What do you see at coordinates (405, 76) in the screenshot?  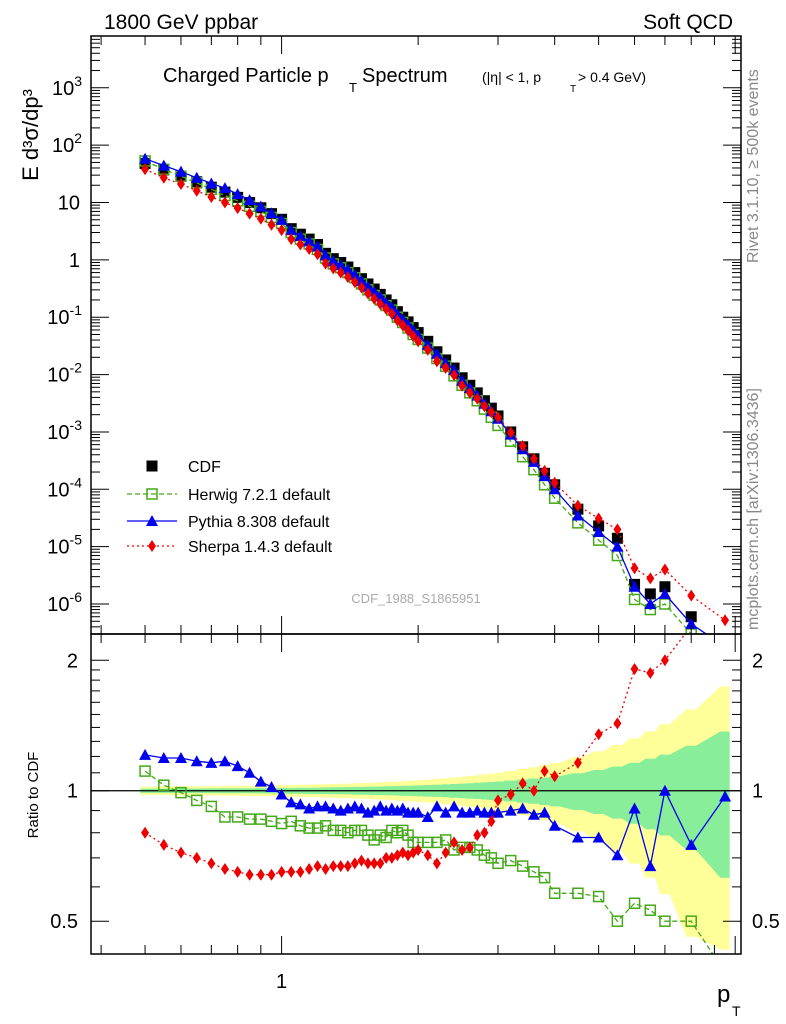 I see `plot-title-word: Spectrum` at bounding box center [405, 76].